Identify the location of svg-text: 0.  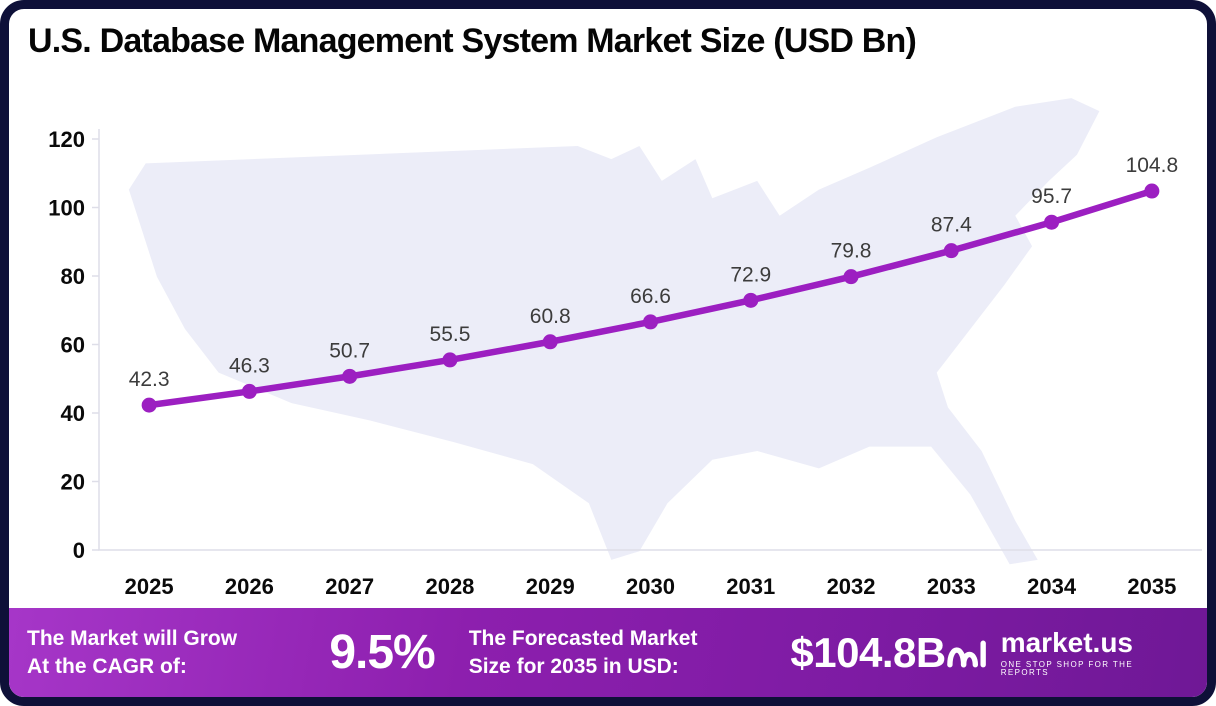
(79, 550).